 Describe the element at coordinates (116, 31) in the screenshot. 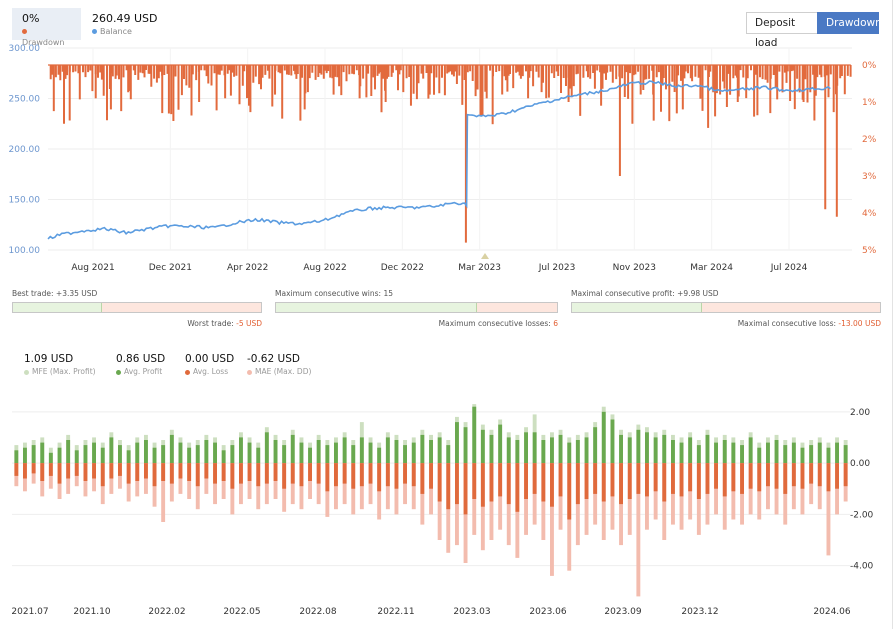

I see `balance-label: Balance` at that location.